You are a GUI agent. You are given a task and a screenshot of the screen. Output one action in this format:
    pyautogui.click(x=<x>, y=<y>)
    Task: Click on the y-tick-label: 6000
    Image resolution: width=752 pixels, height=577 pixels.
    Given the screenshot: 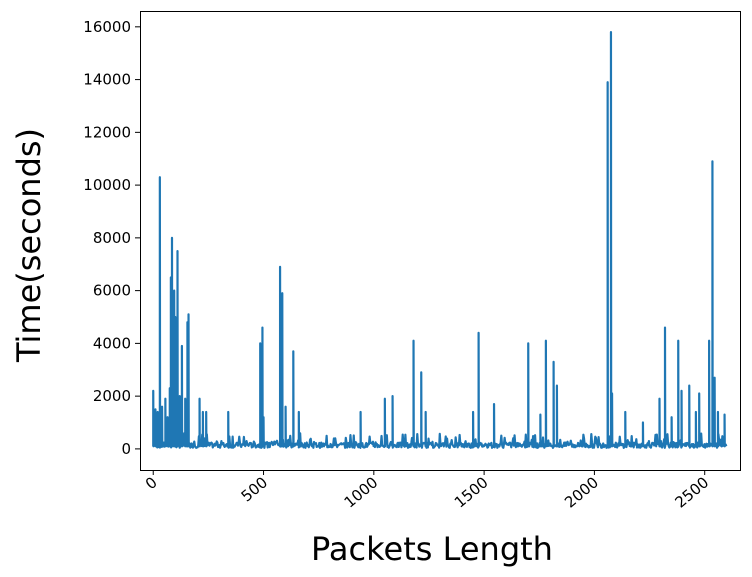 What is the action you would take?
    pyautogui.click(x=112, y=291)
    